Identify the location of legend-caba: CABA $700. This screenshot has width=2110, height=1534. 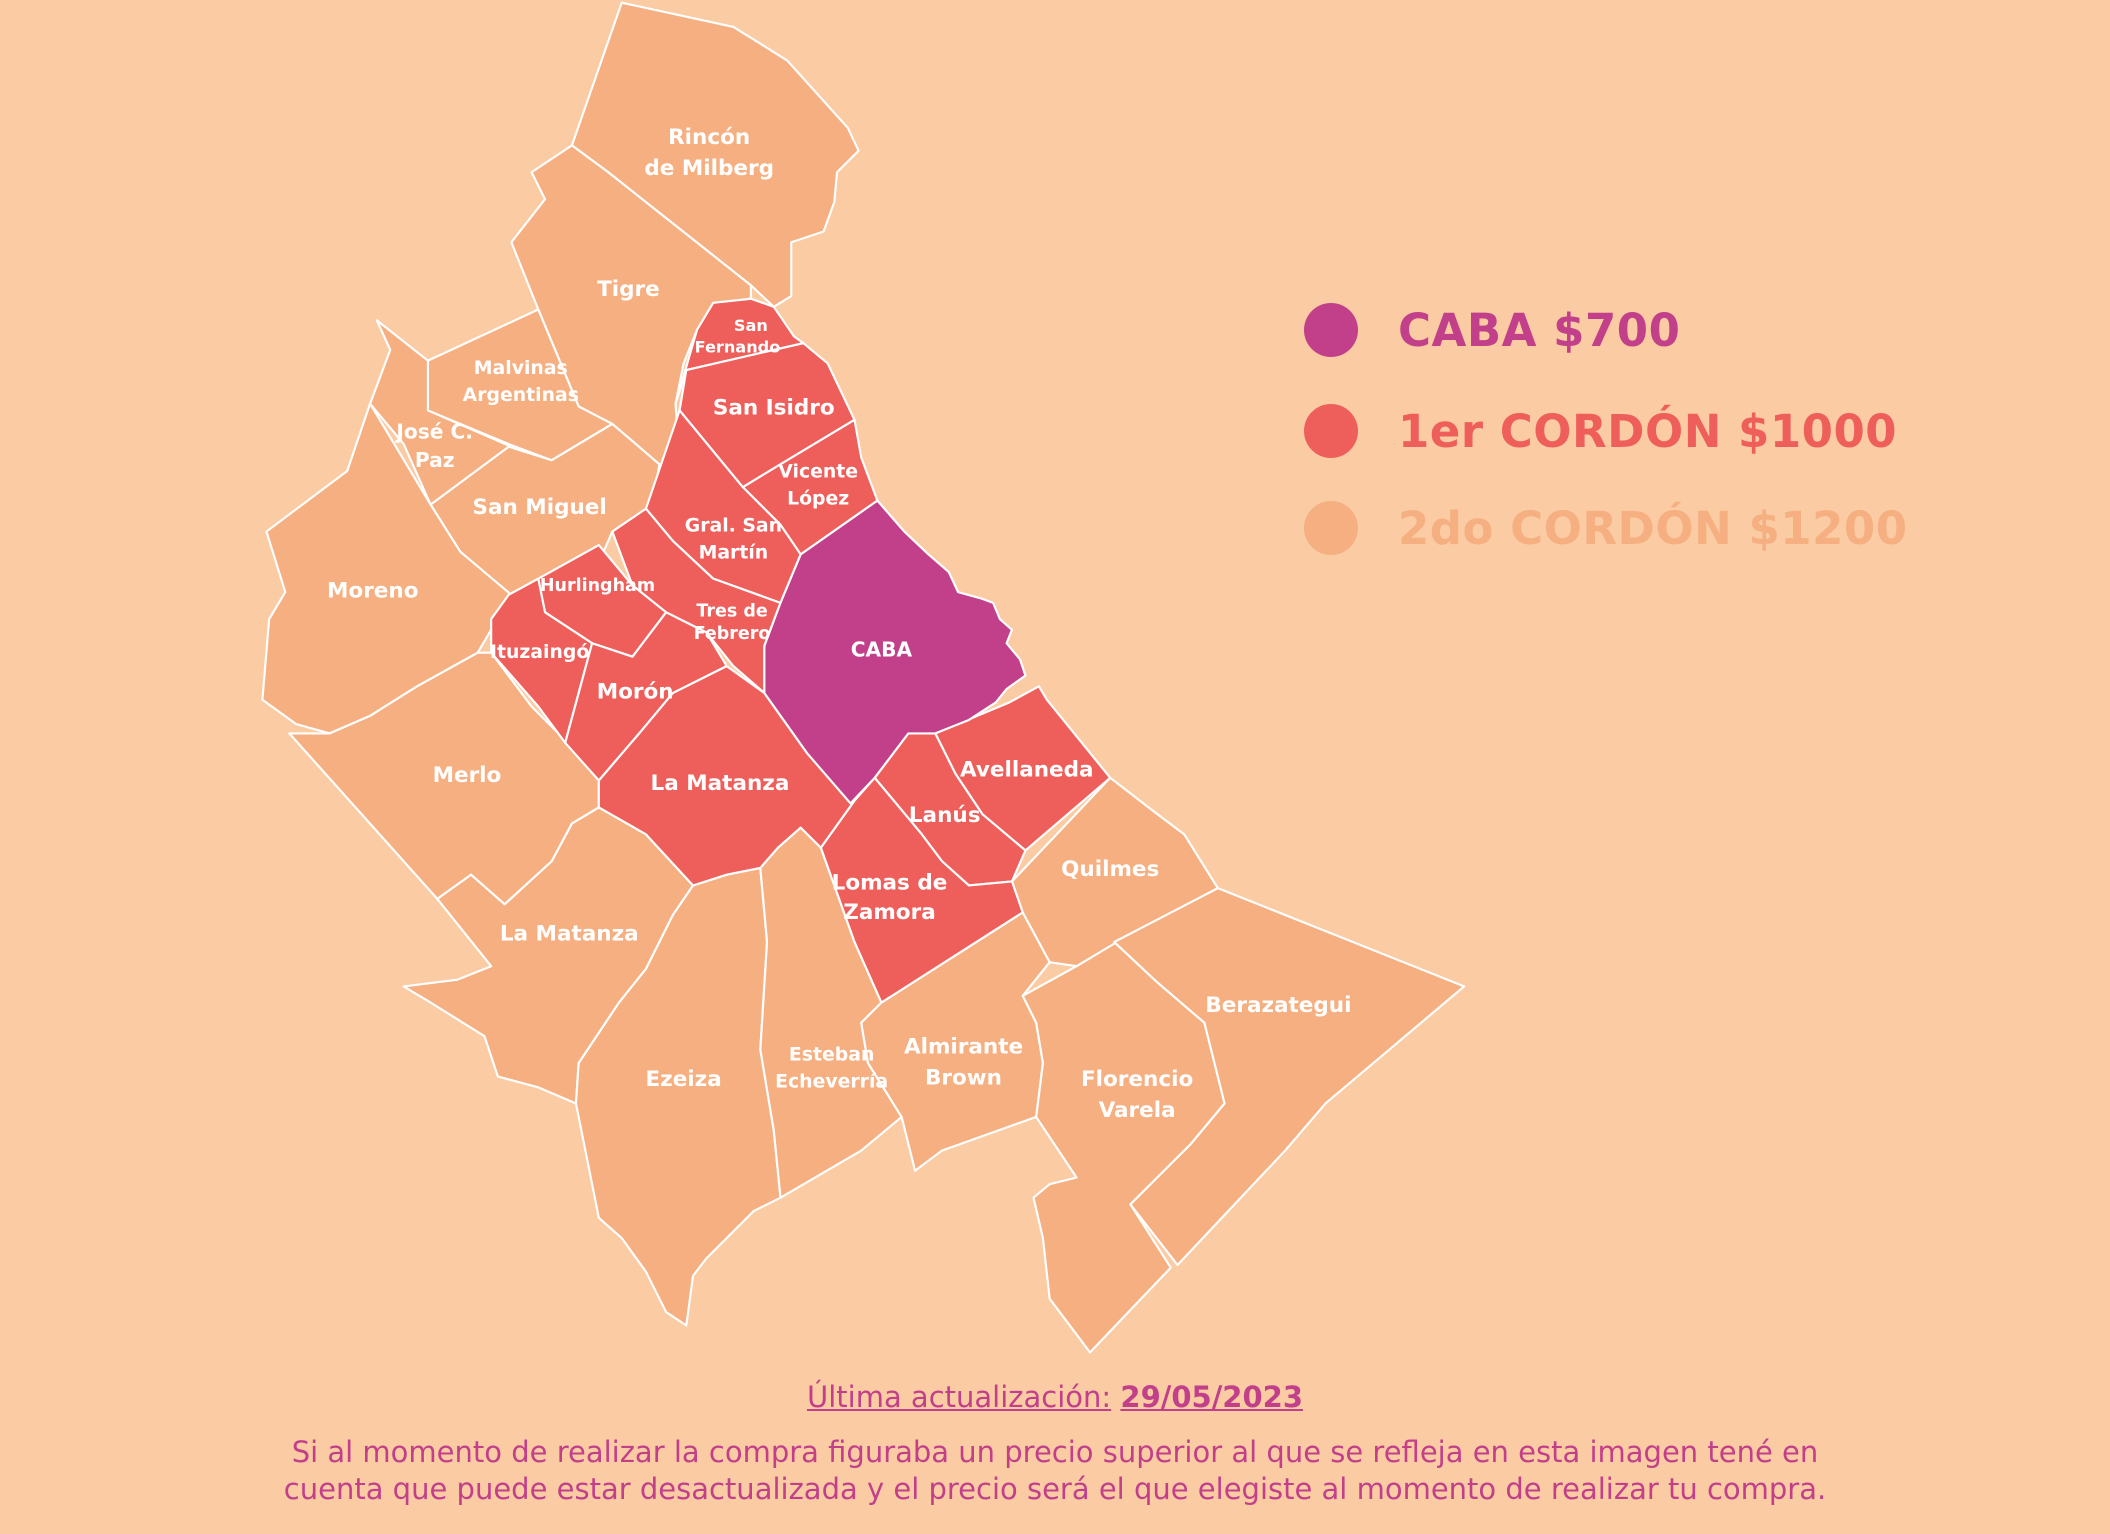
(1492, 330).